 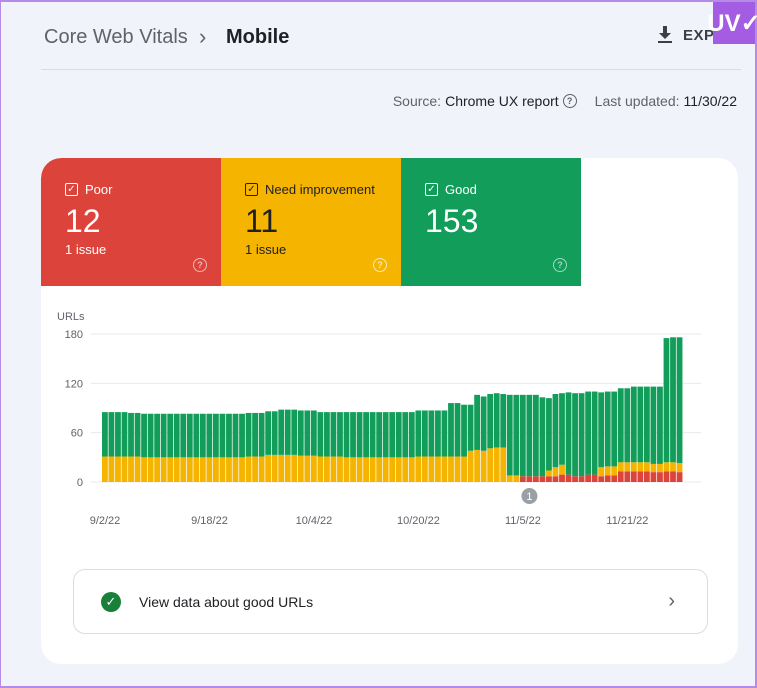 What do you see at coordinates (74, 384) in the screenshot?
I see `y-tick-label: 120` at bounding box center [74, 384].